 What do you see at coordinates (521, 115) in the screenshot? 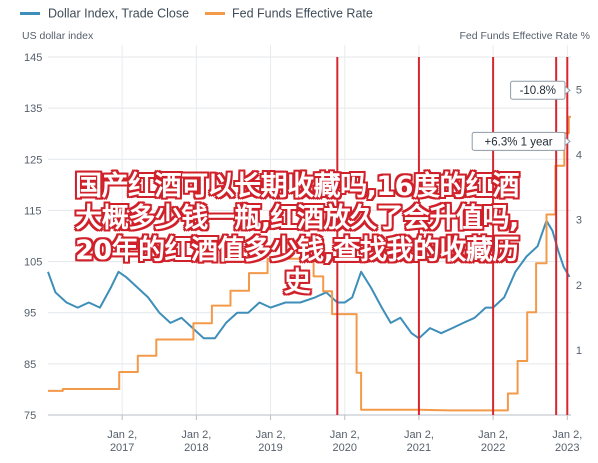
I see `callouts: -10.8% +6.3% 1 year` at bounding box center [521, 115].